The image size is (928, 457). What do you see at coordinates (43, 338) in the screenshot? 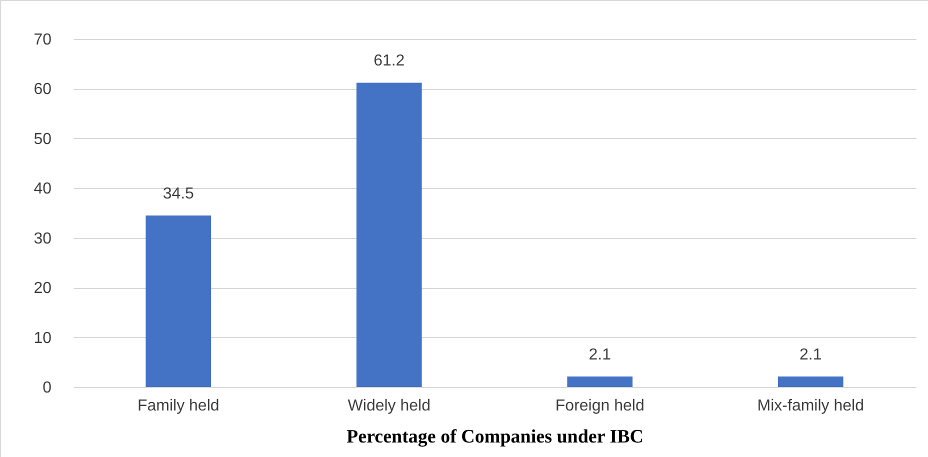
I see `y-tick-label: 10` at bounding box center [43, 338].